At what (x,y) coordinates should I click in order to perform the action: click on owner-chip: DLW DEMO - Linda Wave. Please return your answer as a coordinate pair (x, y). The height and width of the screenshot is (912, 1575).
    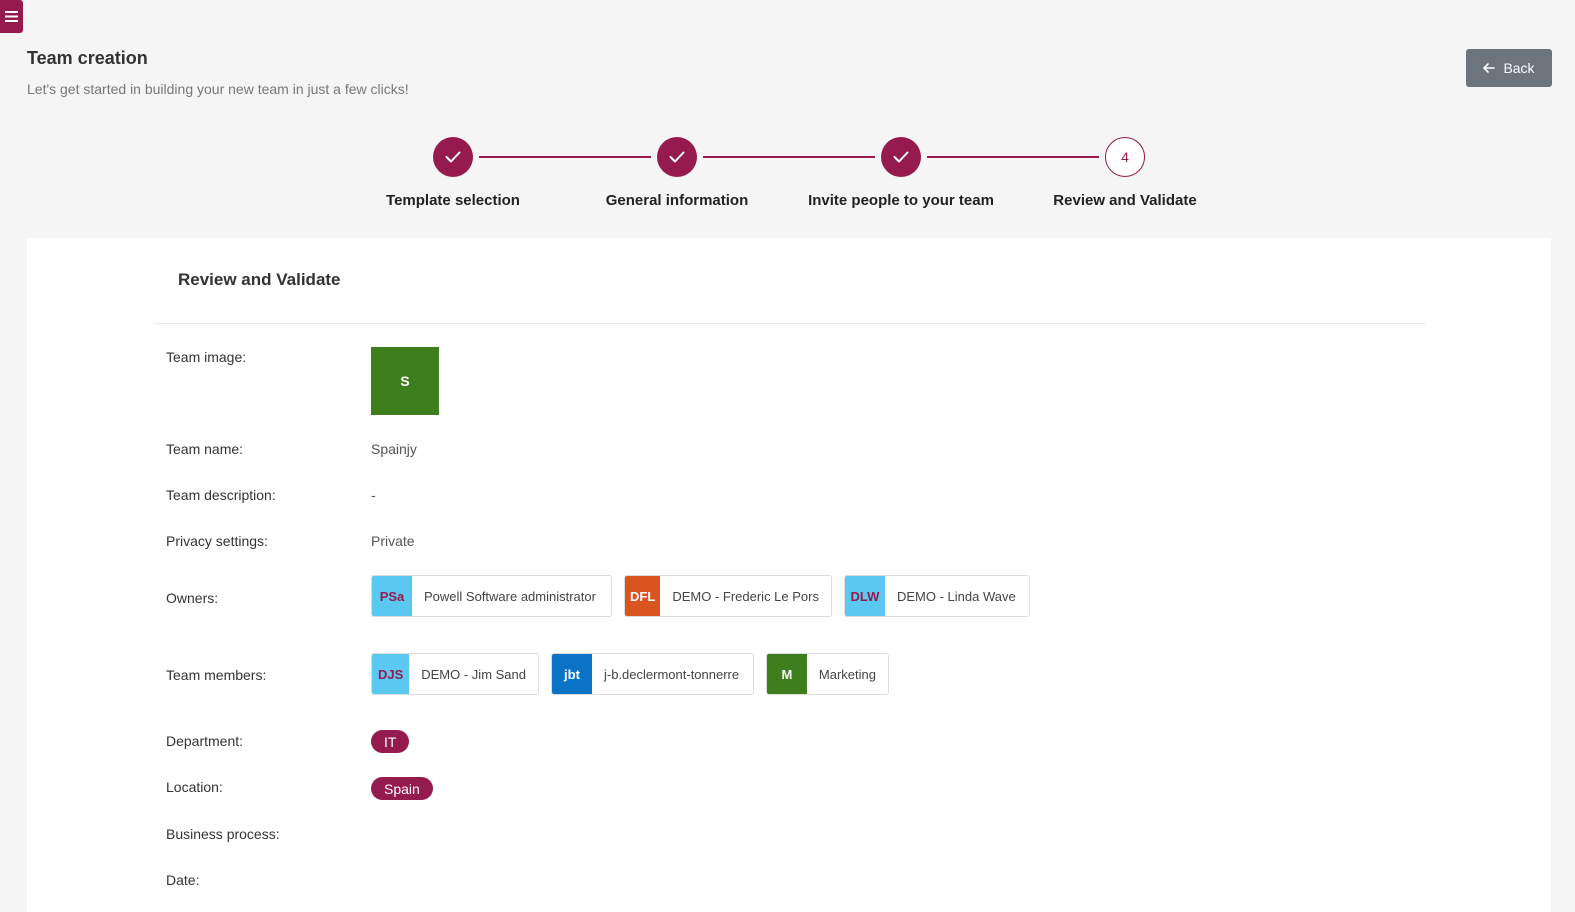
    Looking at the image, I should click on (937, 596).